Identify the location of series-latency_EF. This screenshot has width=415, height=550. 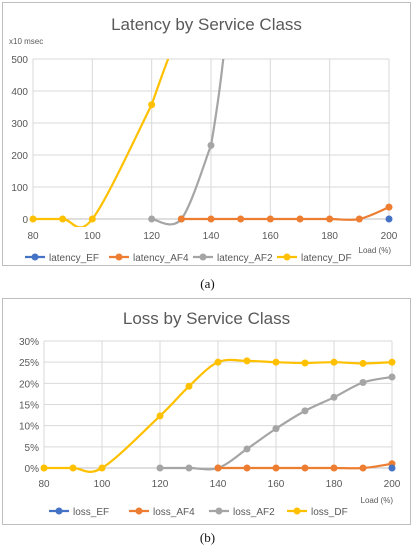
(389, 219).